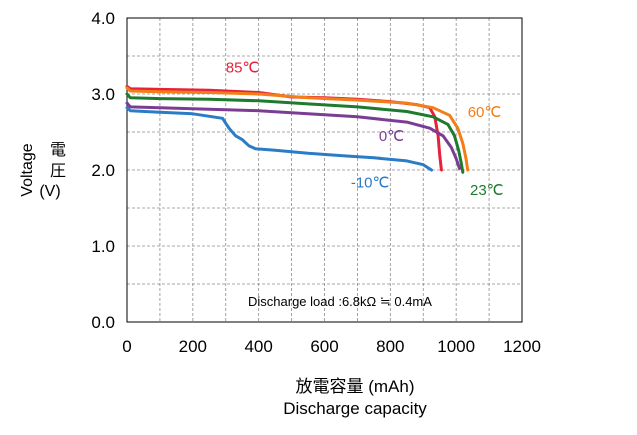 This screenshot has width=637, height=435. Describe the element at coordinates (243, 68) in the screenshot. I see `series-label-0: 85℃` at that location.